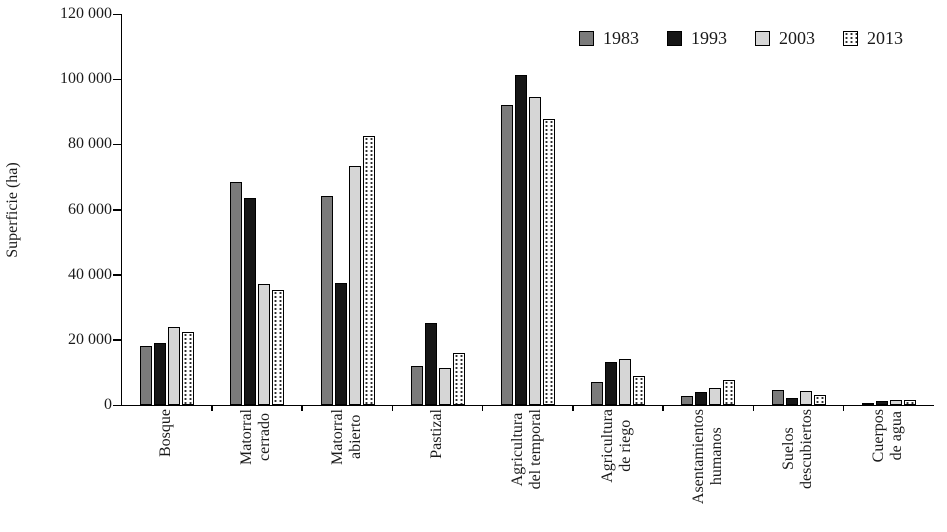 This screenshot has width=947, height=532. What do you see at coordinates (888, 469) in the screenshot?
I see `x-label-cell: Cuerpos de agua` at bounding box center [888, 469].